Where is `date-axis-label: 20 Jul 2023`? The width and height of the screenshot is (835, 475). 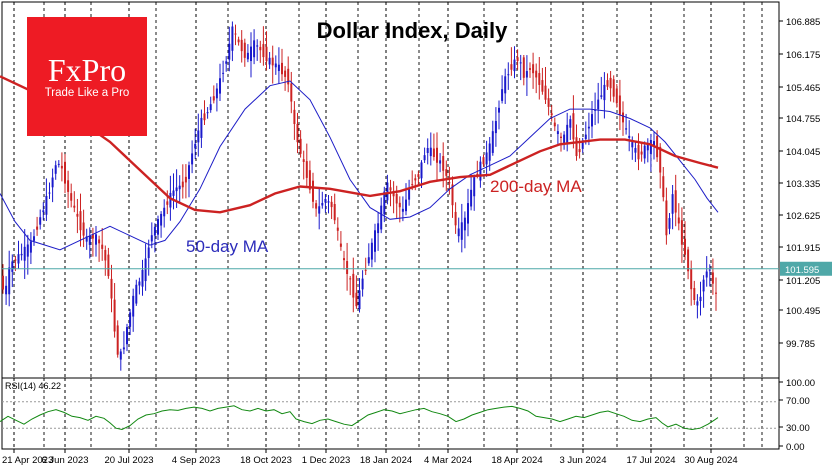
date-axis-label: 20 Jul 2023 is located at coordinates (128, 460).